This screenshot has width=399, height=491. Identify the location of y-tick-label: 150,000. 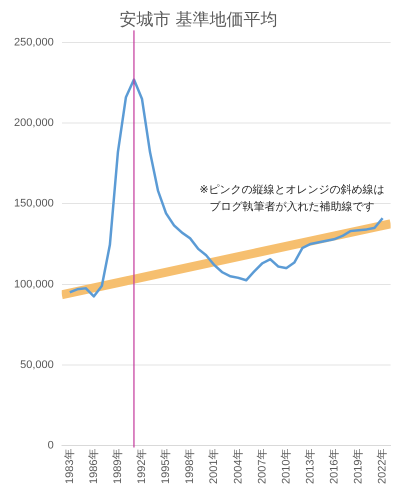
(34, 204).